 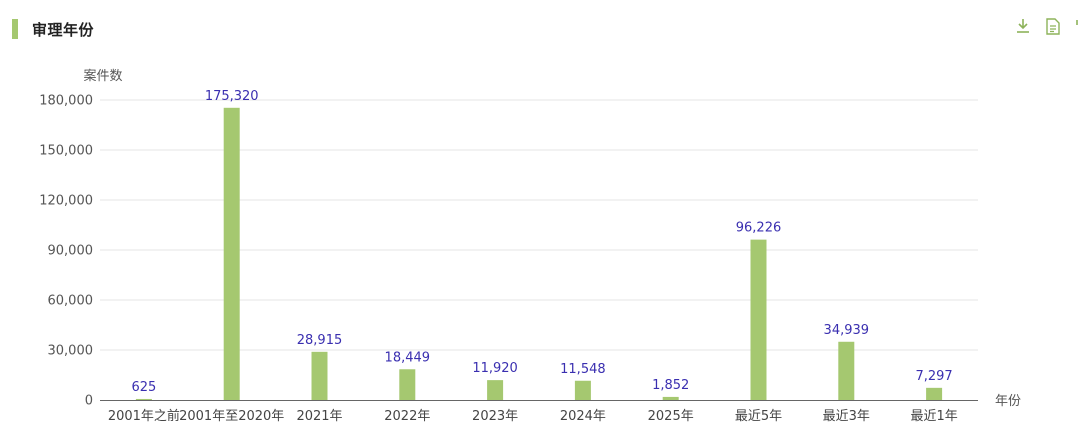 I want to click on y-tick-label: 120,000, so click(x=66, y=201).